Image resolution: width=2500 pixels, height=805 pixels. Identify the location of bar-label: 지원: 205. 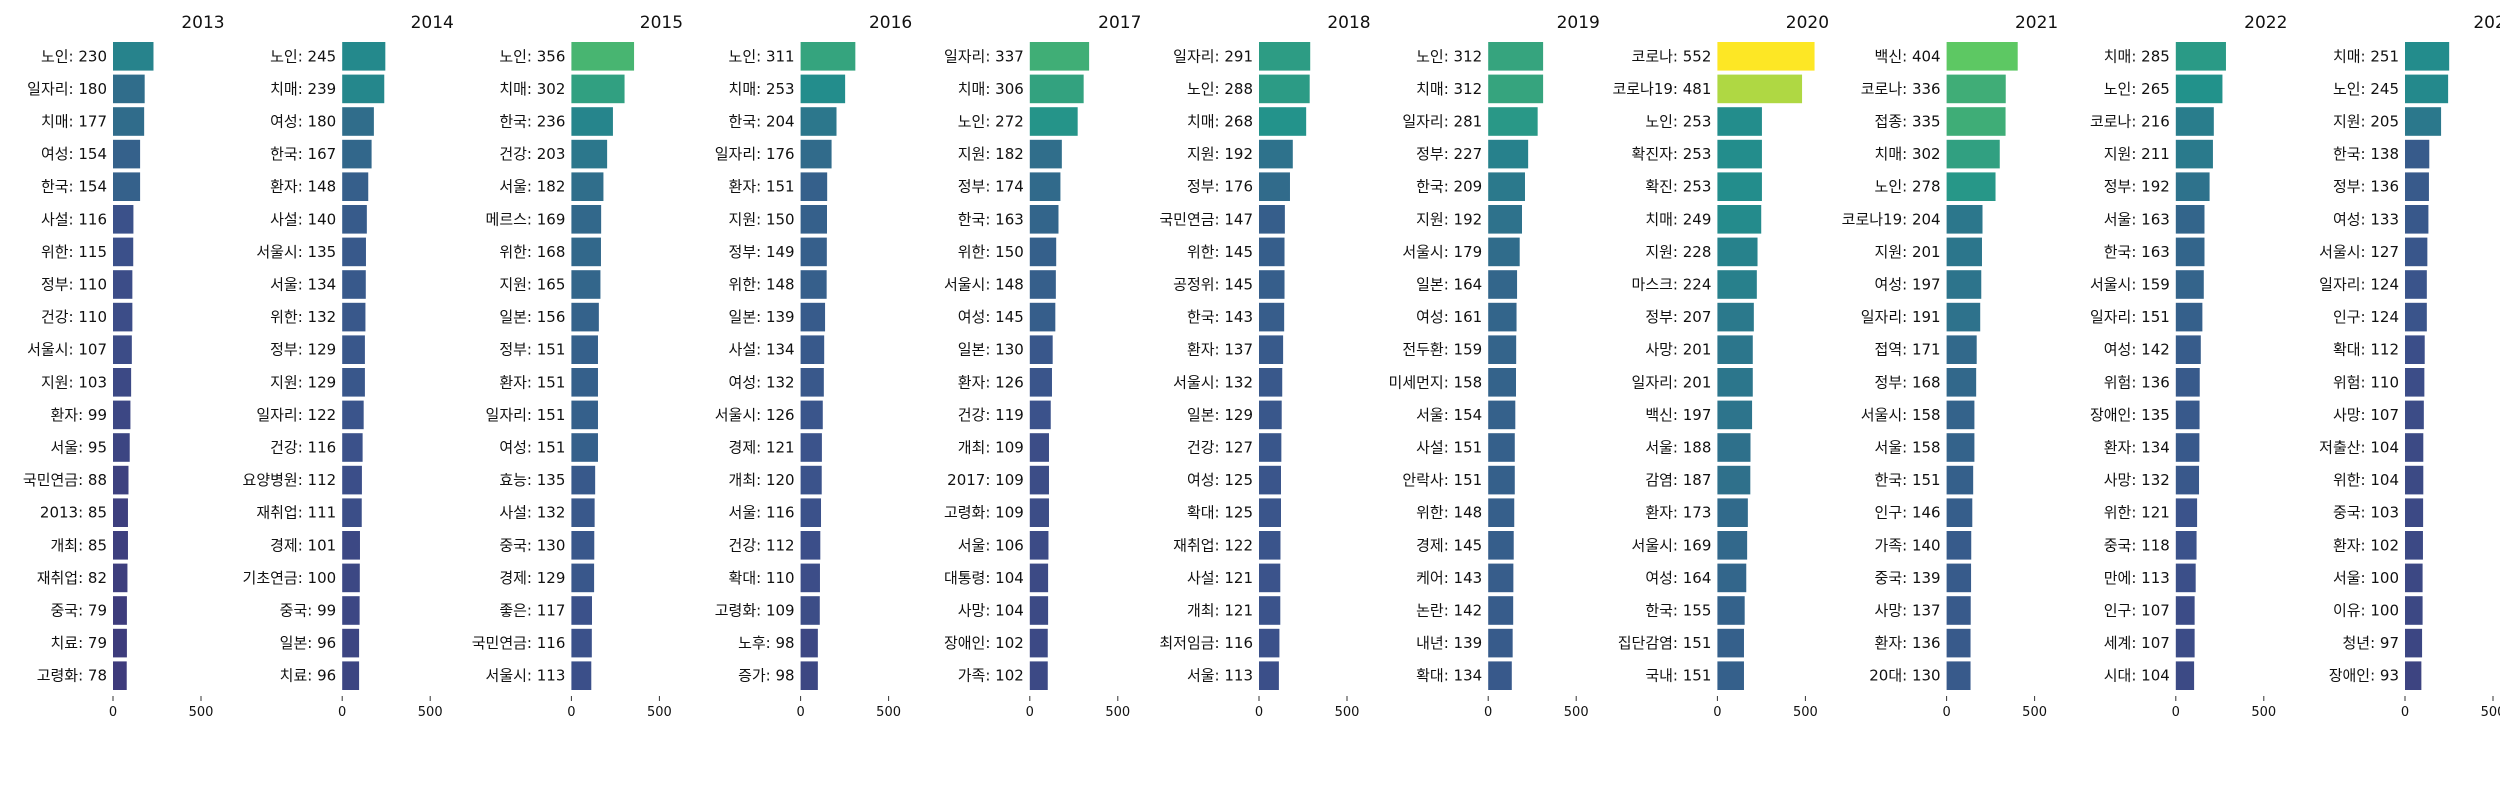
(2366, 122).